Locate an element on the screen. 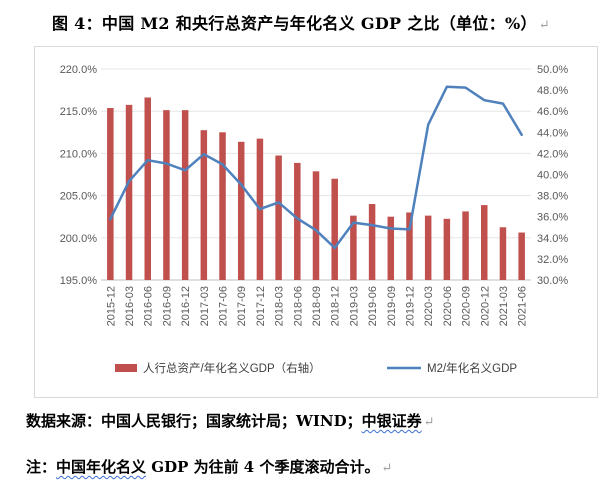  x-tick-label: 2020-06 is located at coordinates (448, 306).